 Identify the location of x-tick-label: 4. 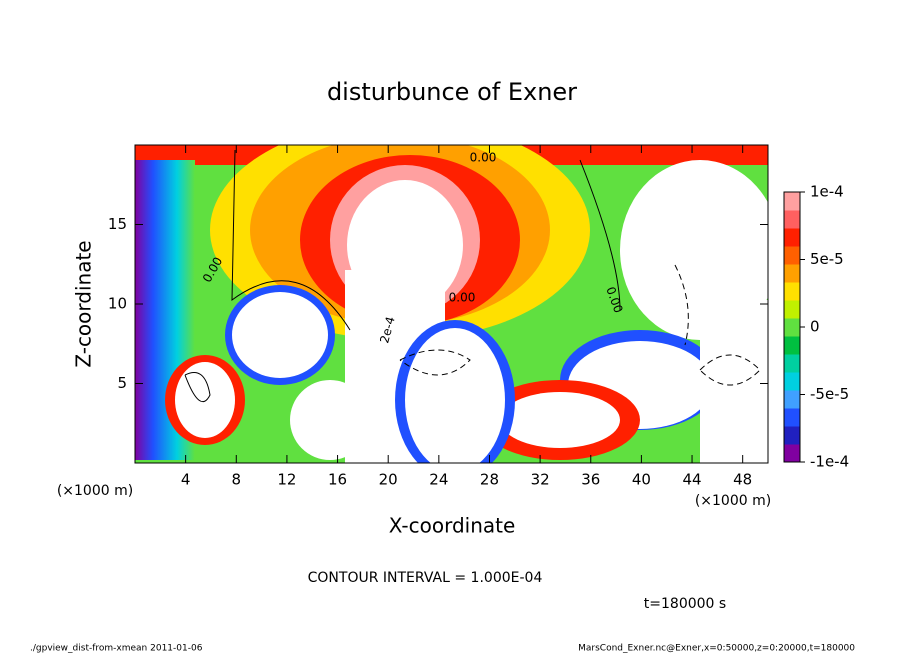
(186, 480).